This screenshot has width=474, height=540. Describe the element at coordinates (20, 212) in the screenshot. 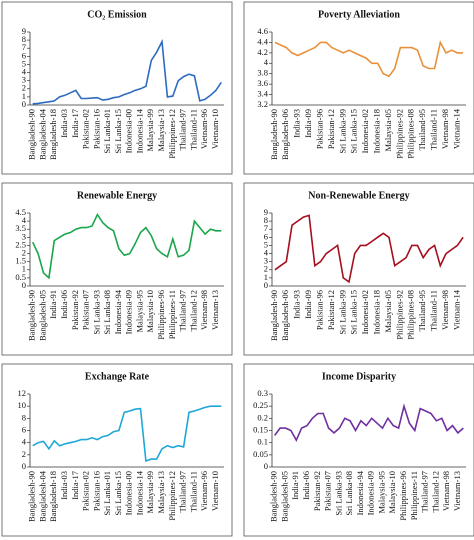

I see `y-tick-label: 4.5` at that location.